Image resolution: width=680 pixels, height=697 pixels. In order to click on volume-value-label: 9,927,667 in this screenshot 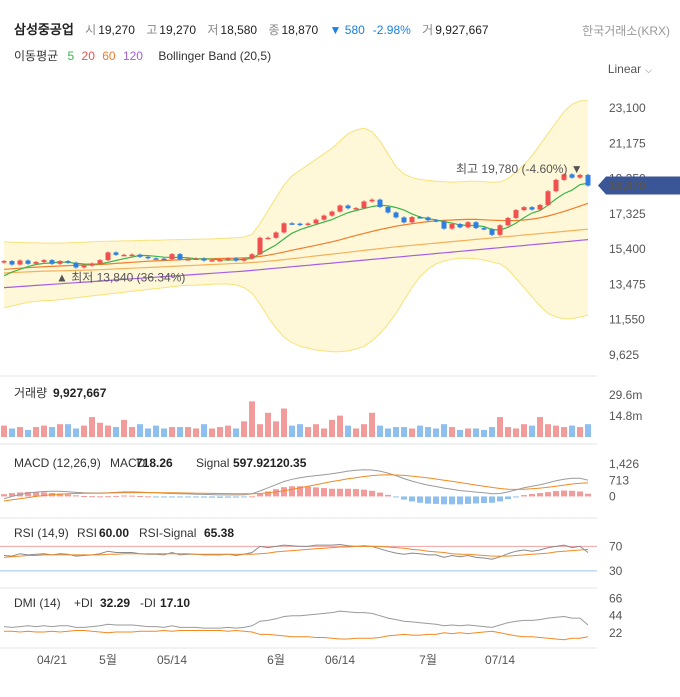, I will do `click(80, 393)`.